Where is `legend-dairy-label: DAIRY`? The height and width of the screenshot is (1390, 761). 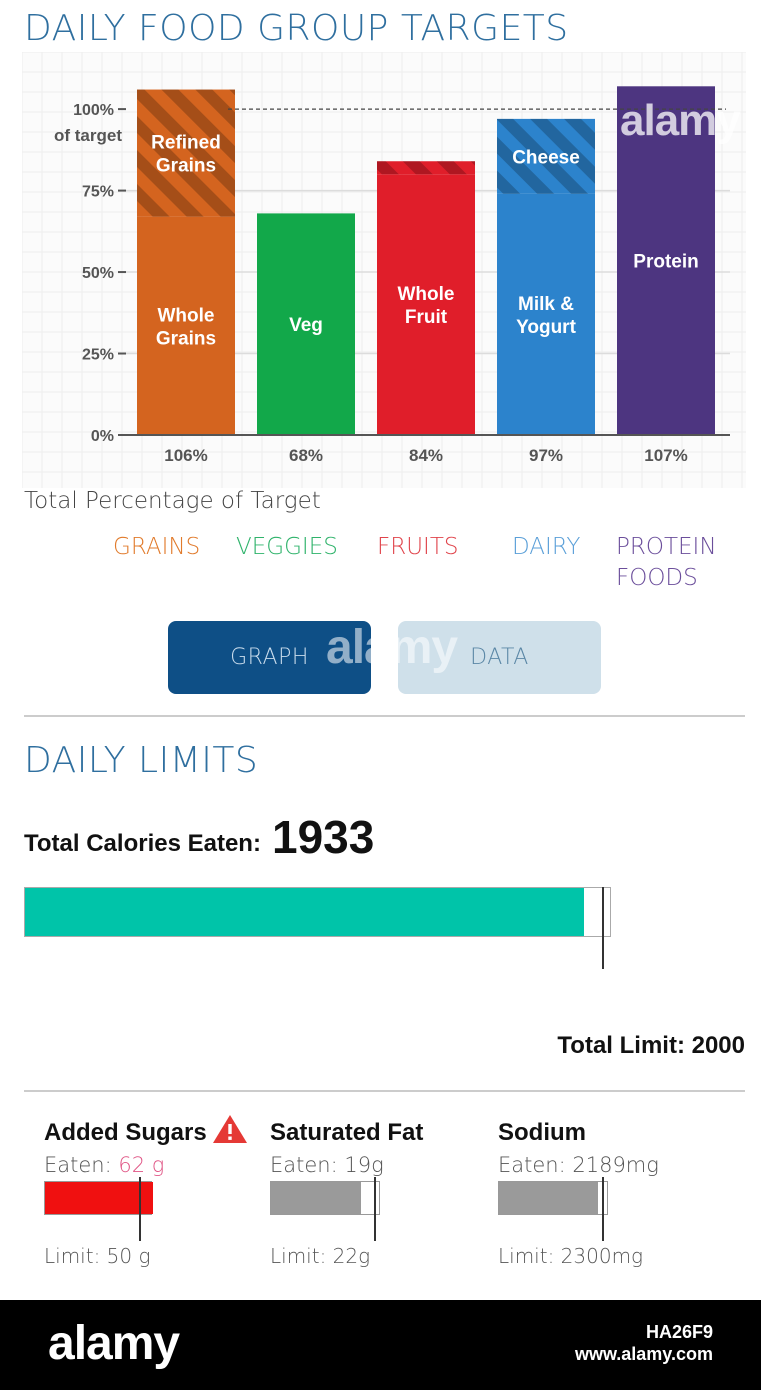 legend-dairy-label: DAIRY is located at coordinates (546, 547).